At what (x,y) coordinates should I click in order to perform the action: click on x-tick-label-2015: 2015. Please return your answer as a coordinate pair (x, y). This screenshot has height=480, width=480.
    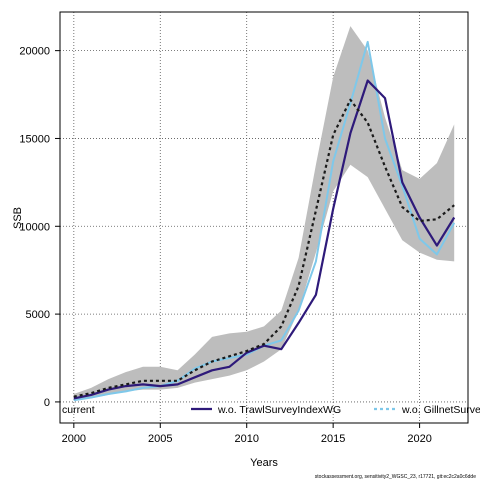
    Looking at the image, I should click on (333, 439).